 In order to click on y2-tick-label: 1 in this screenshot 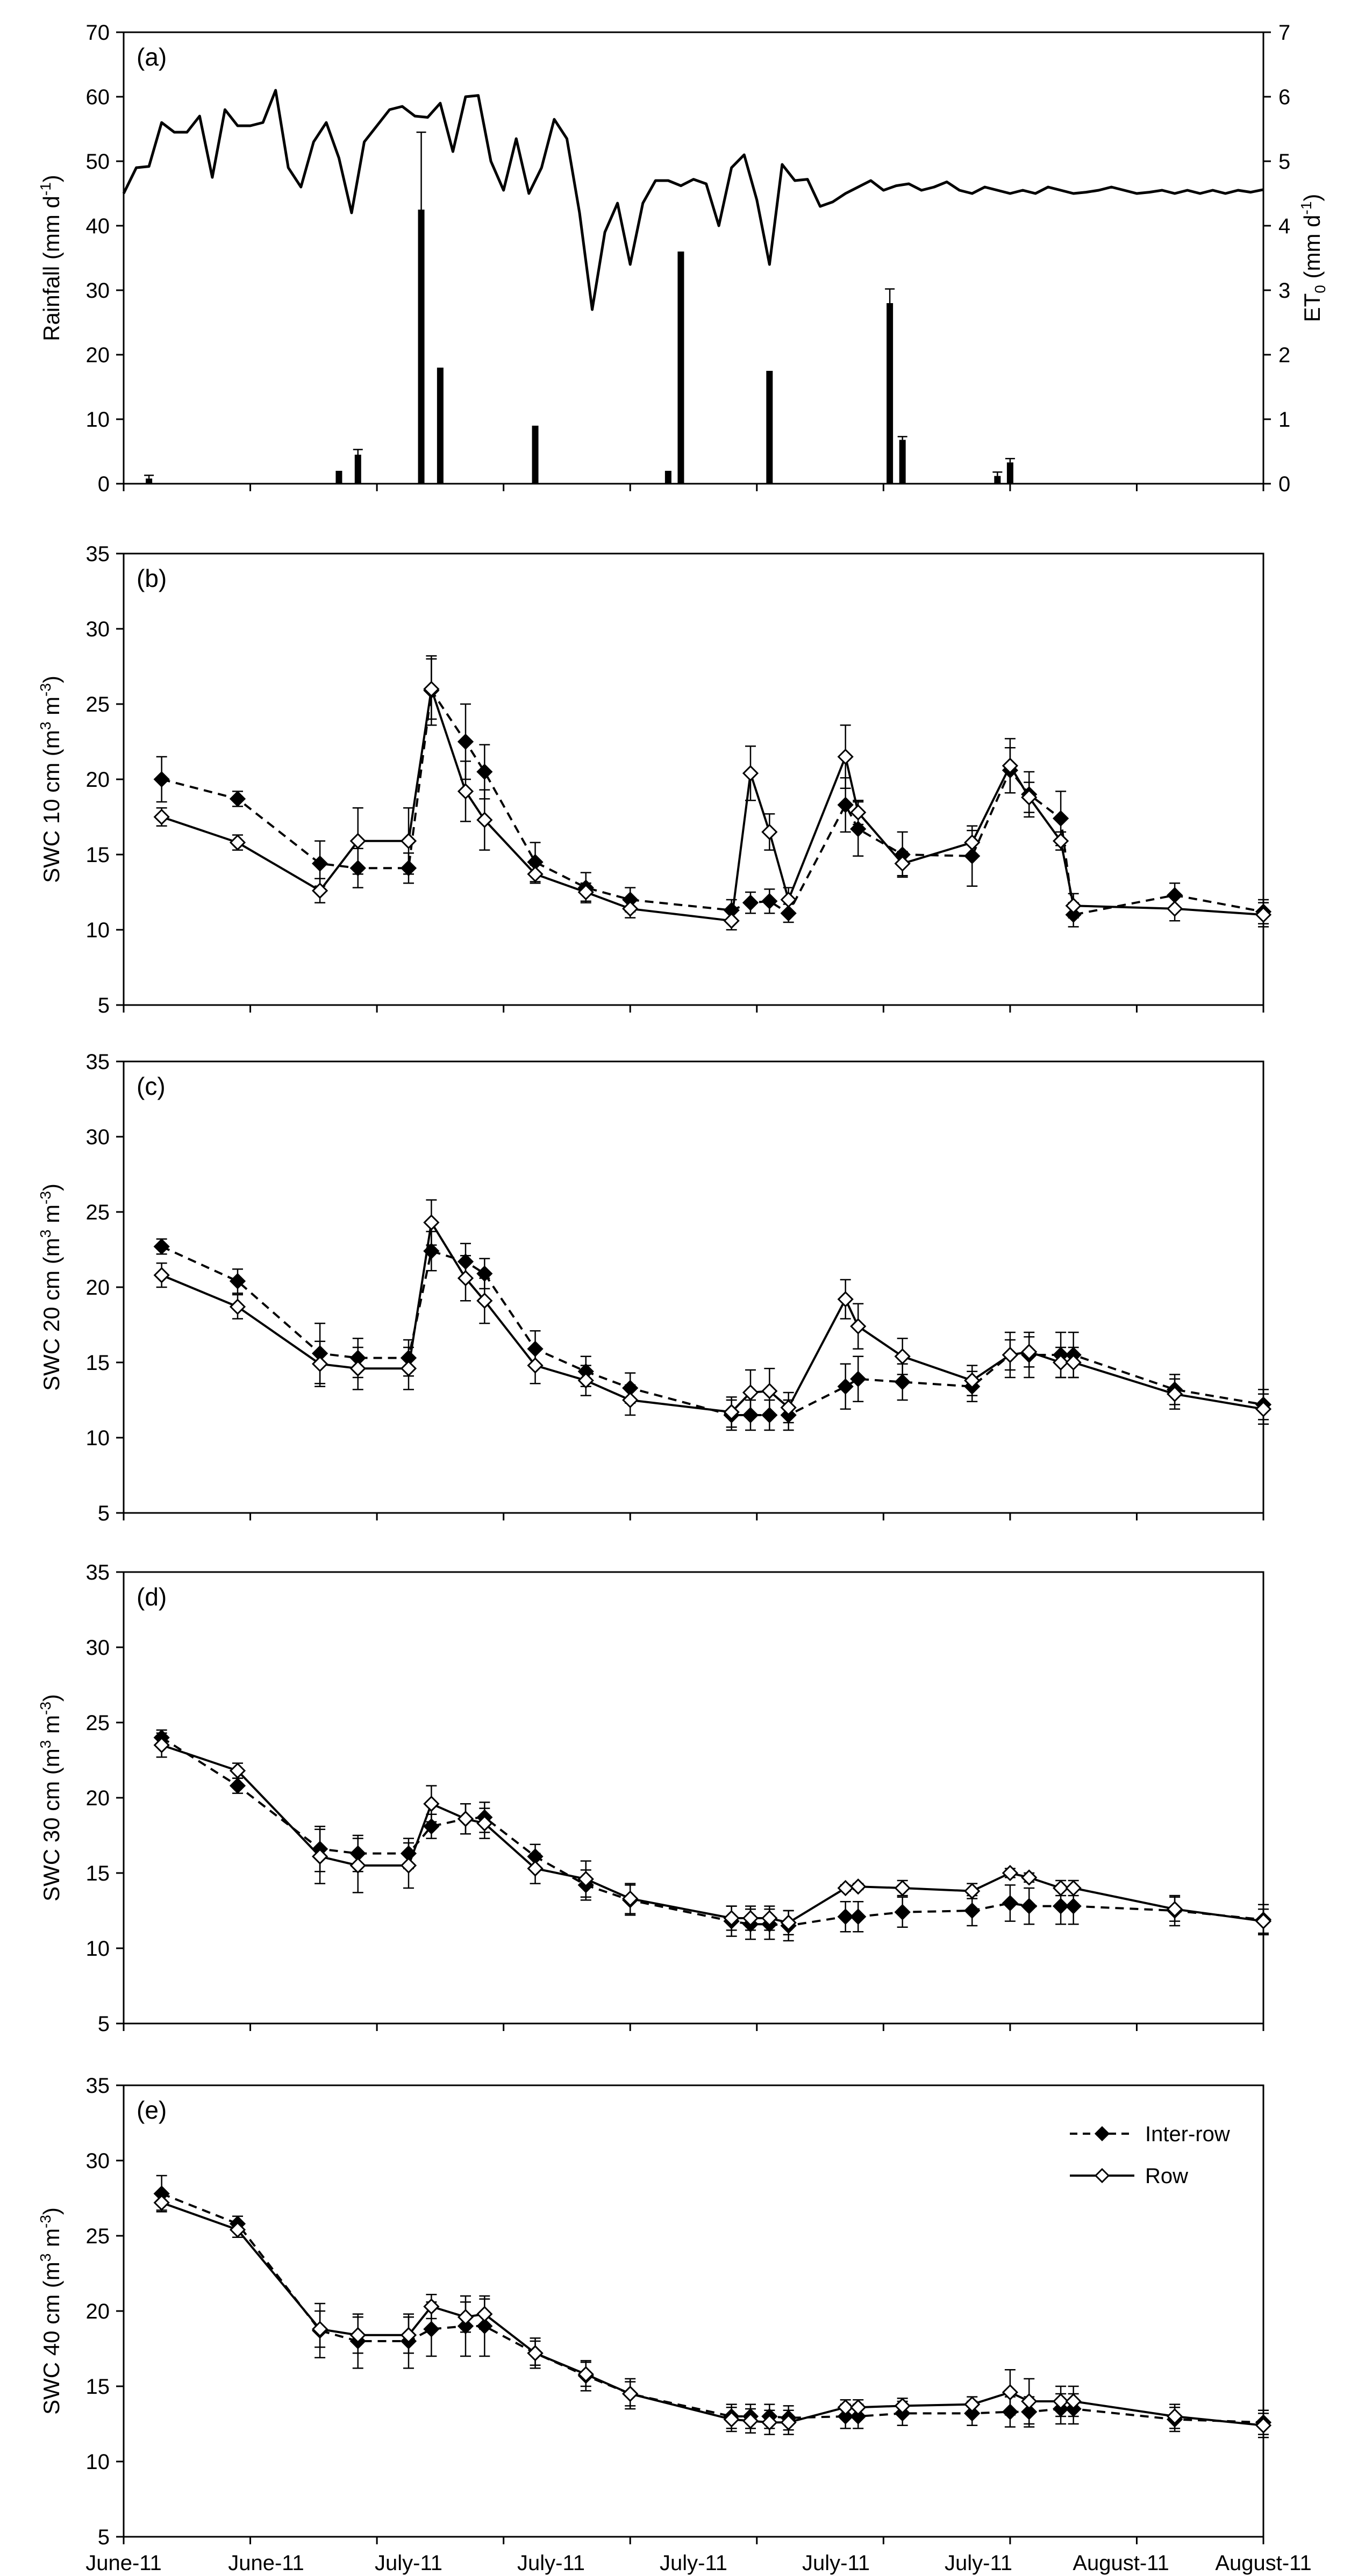, I will do `click(1284, 420)`.